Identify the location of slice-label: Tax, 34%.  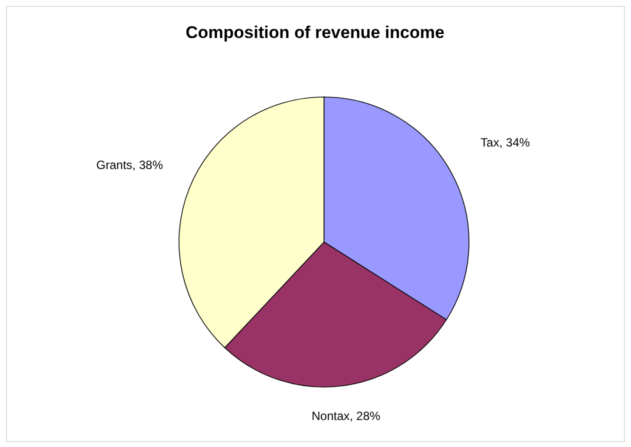
(505, 142).